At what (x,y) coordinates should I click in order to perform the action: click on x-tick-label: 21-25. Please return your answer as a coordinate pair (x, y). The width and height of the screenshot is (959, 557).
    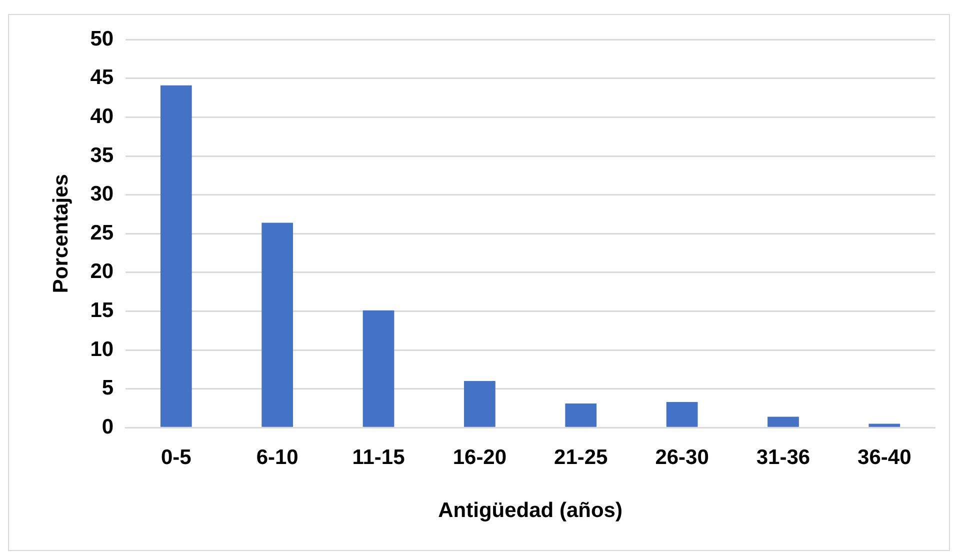
    Looking at the image, I should click on (581, 457).